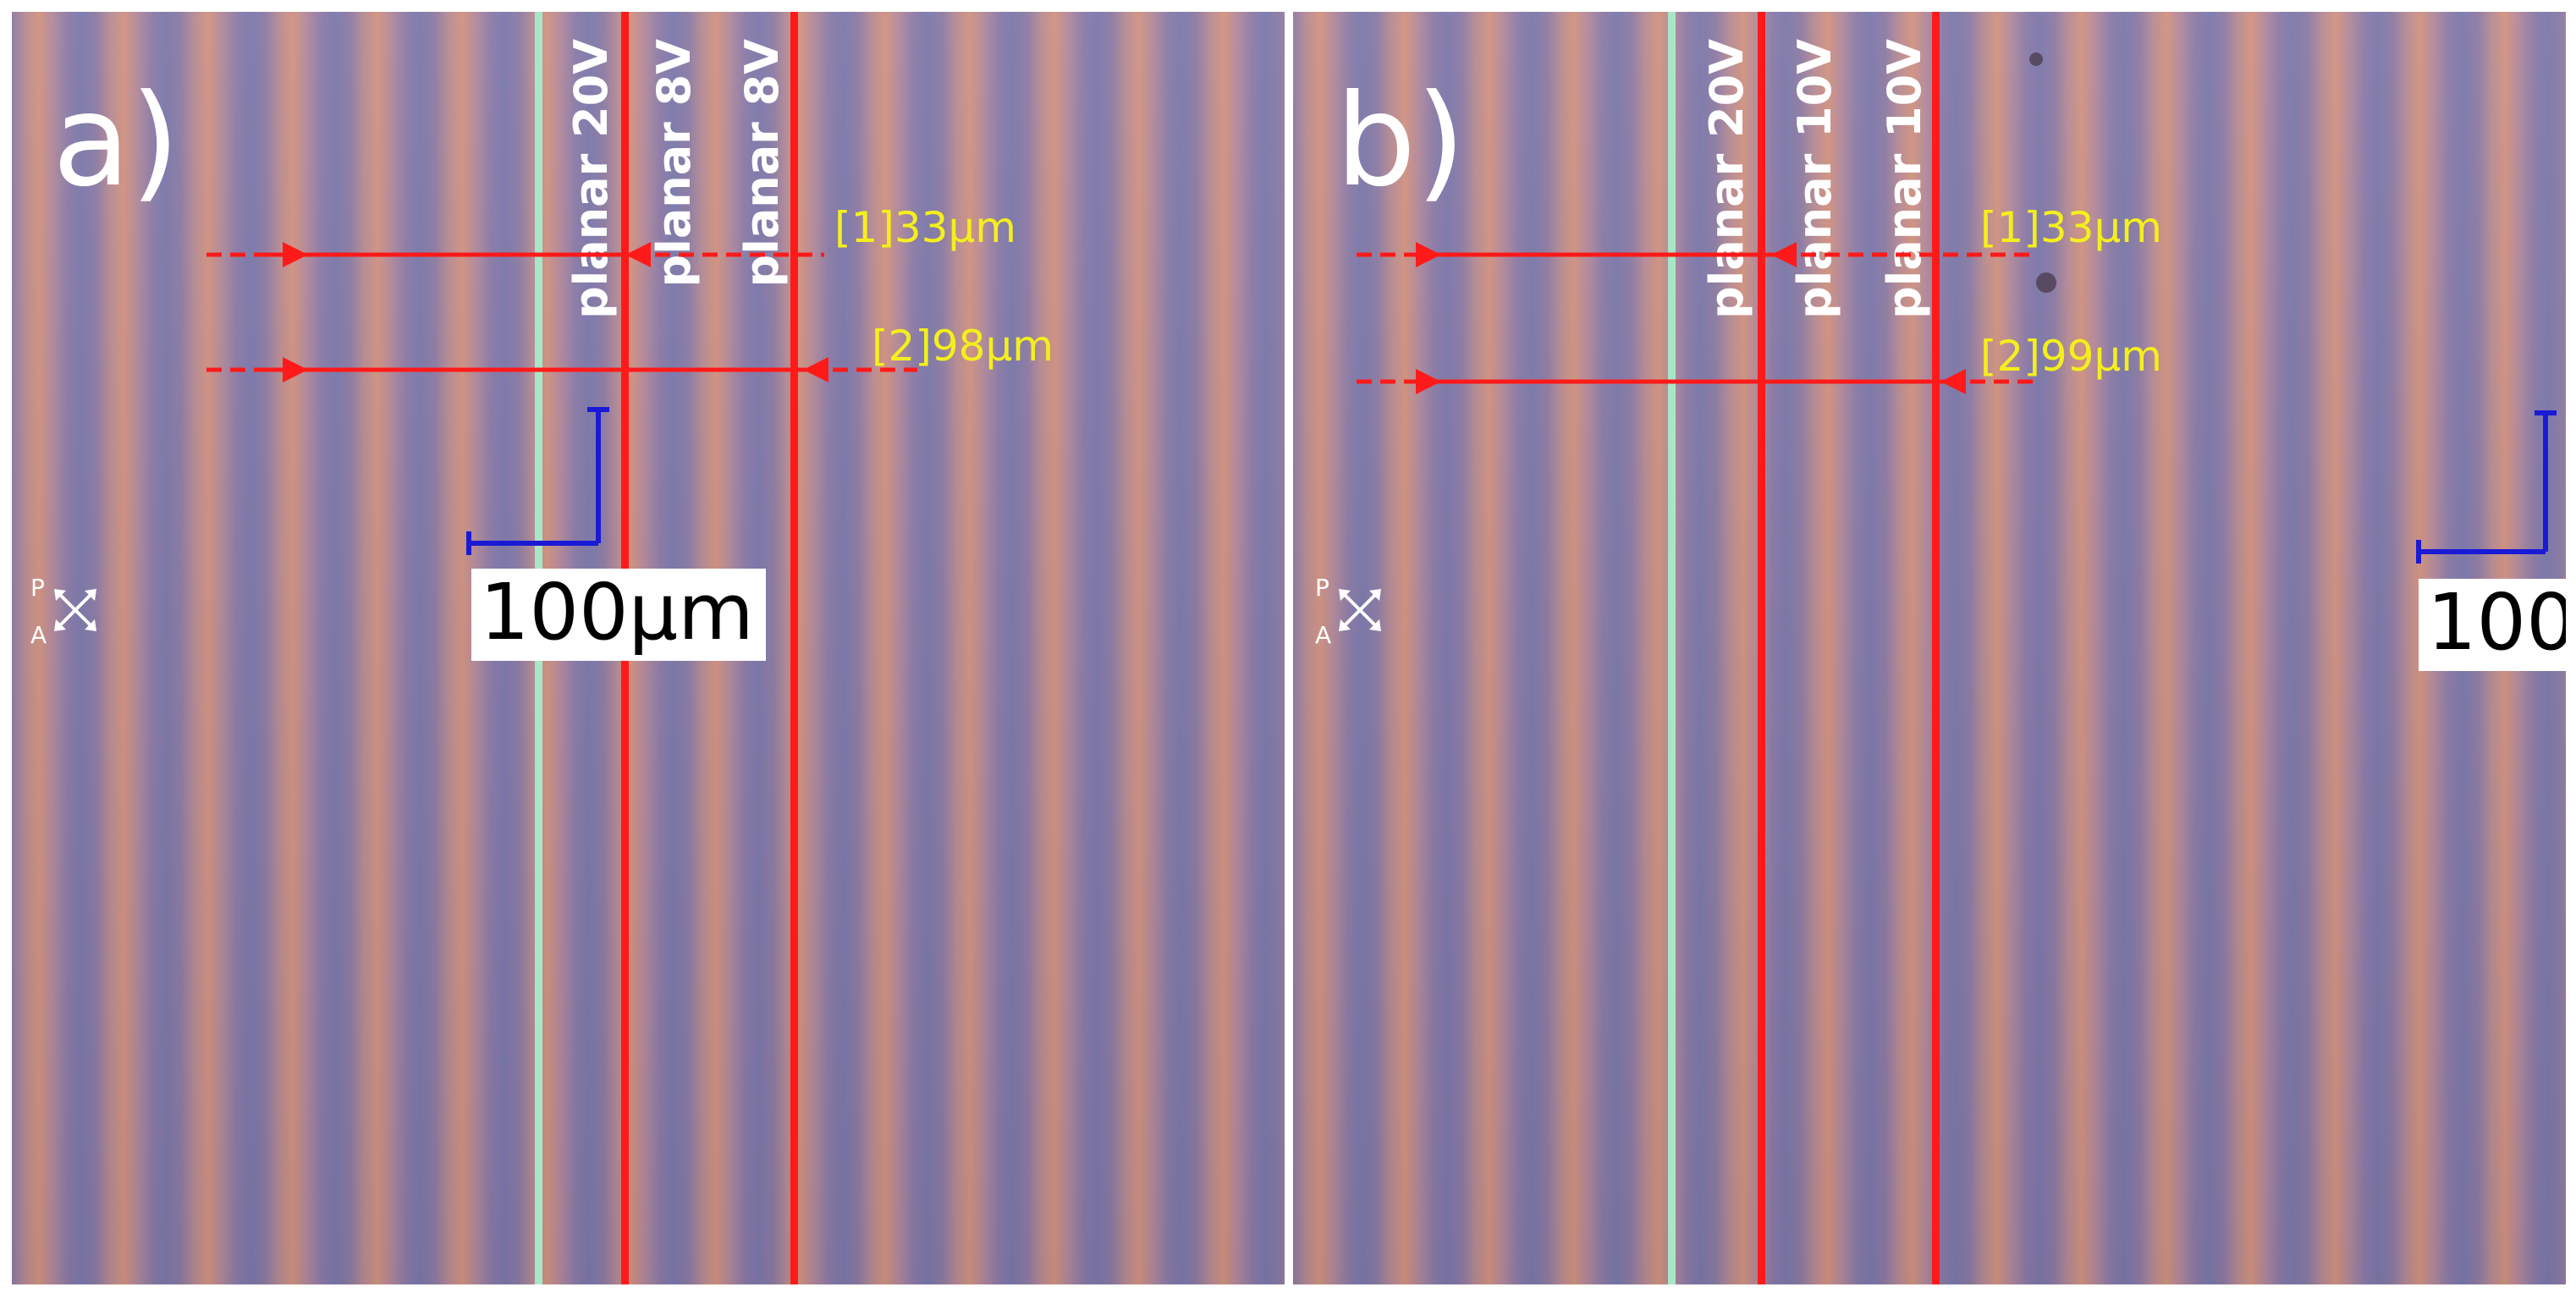  I want to click on panel-label: b), so click(1400, 142).